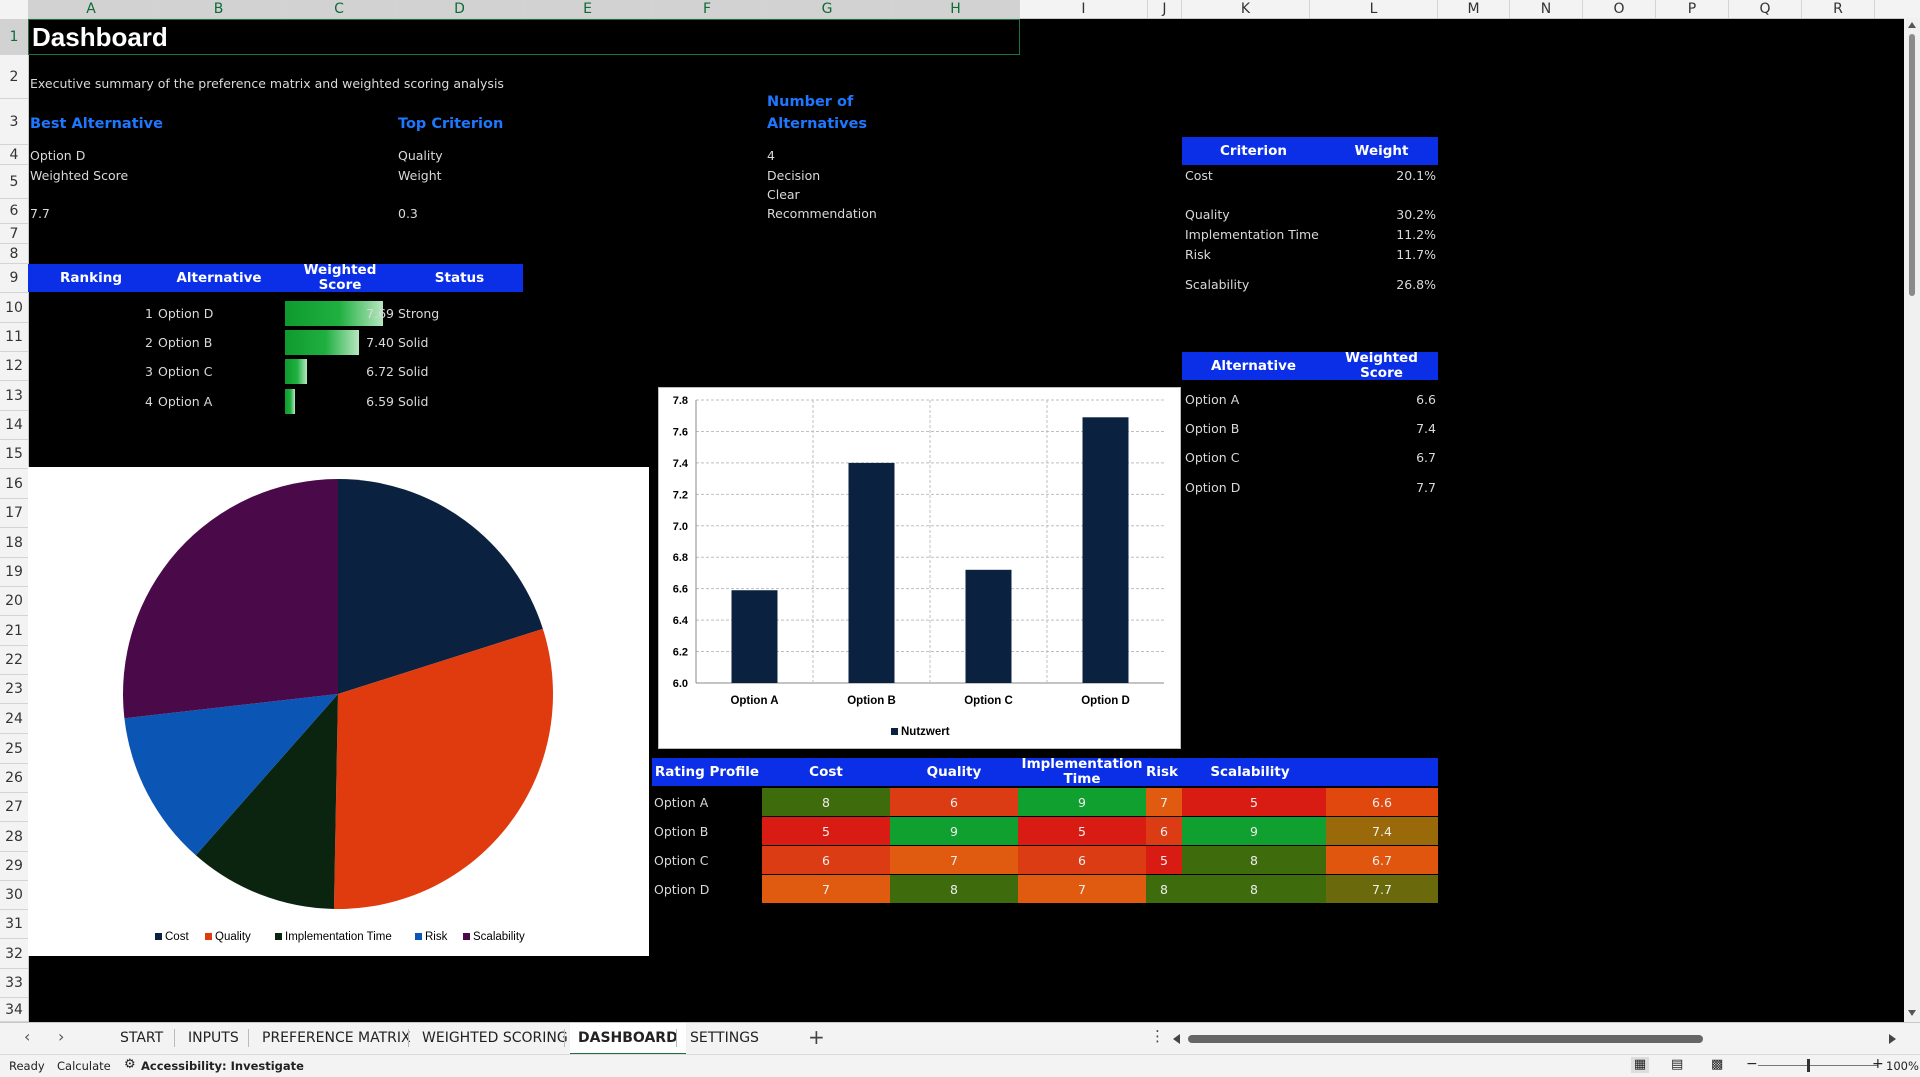 The width and height of the screenshot is (1920, 1077). What do you see at coordinates (14, 601) in the screenshot?
I see `row-header-20: 20` at bounding box center [14, 601].